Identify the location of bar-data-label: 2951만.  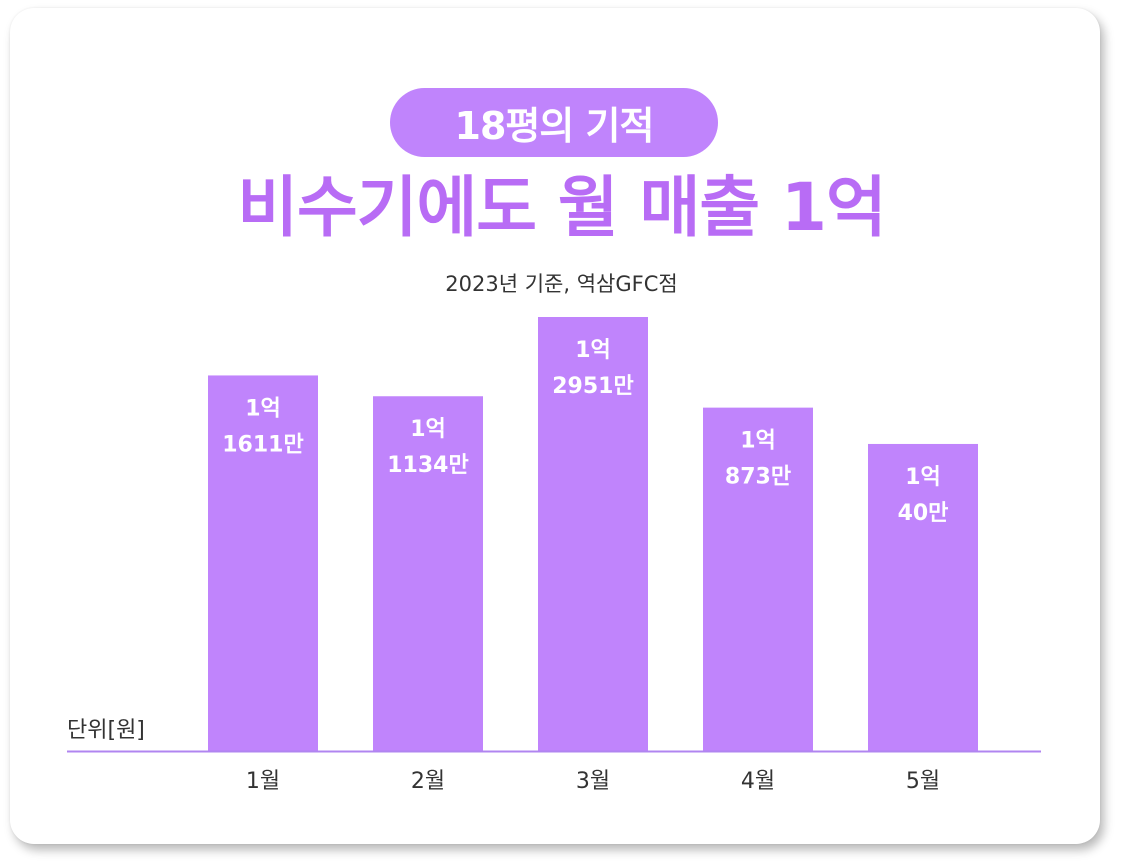
(592, 386).